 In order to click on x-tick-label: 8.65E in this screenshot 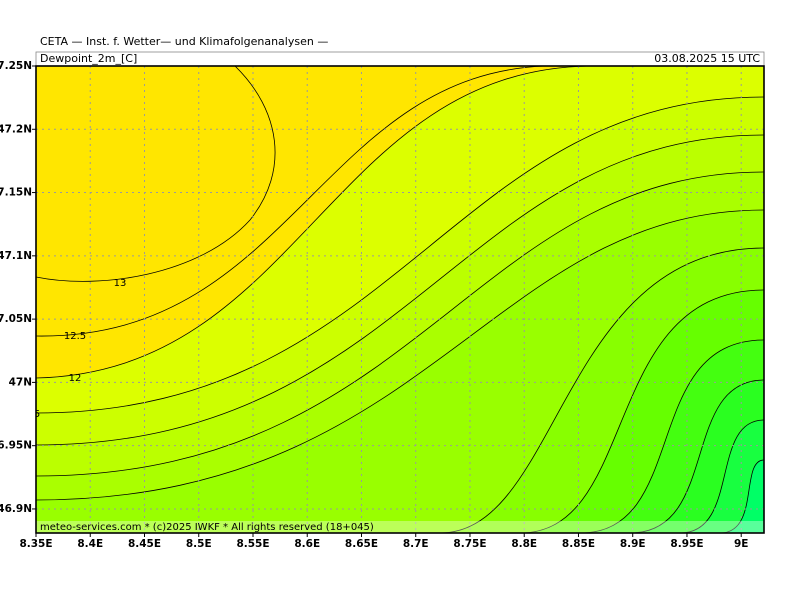, I will do `click(361, 544)`.